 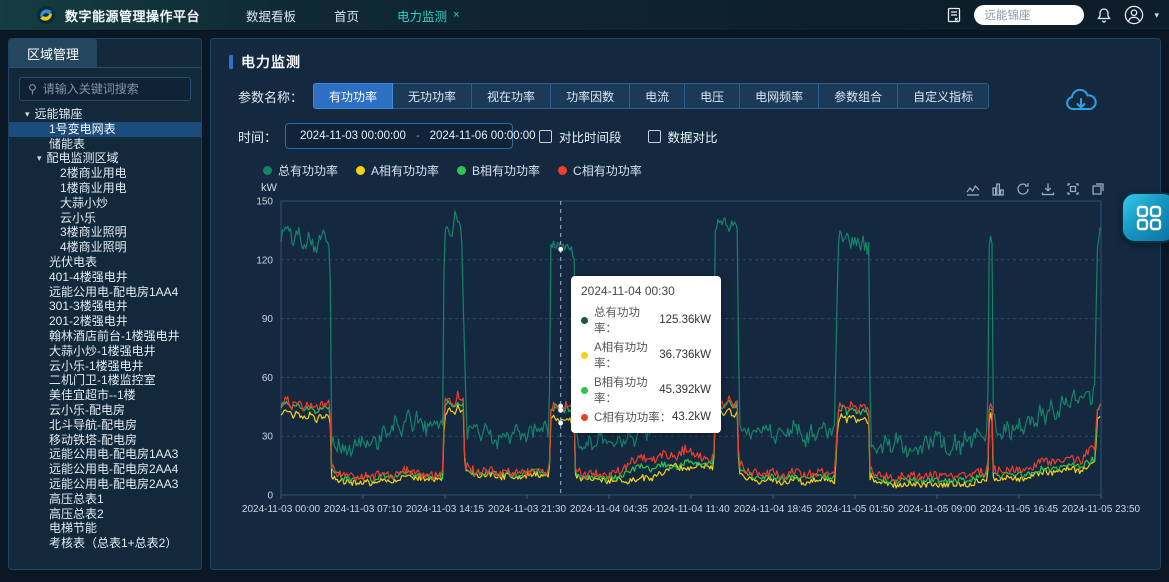 I want to click on legend-item-0: 总有功功率, so click(x=300, y=170).